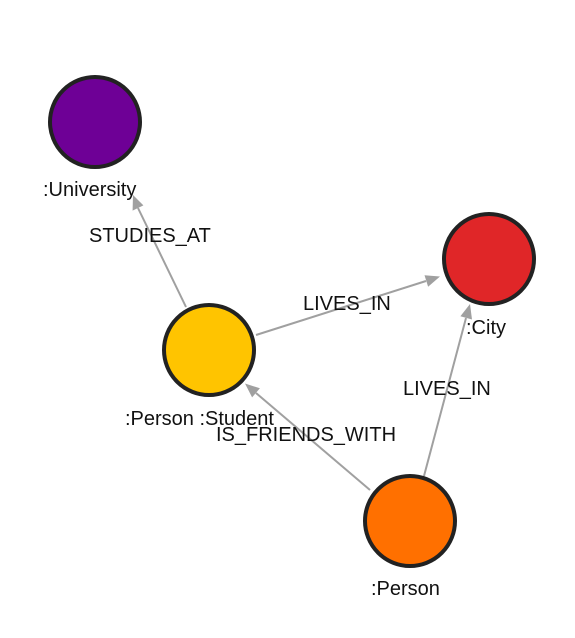  What do you see at coordinates (489, 259) in the screenshot?
I see `node-circle-city` at bounding box center [489, 259].